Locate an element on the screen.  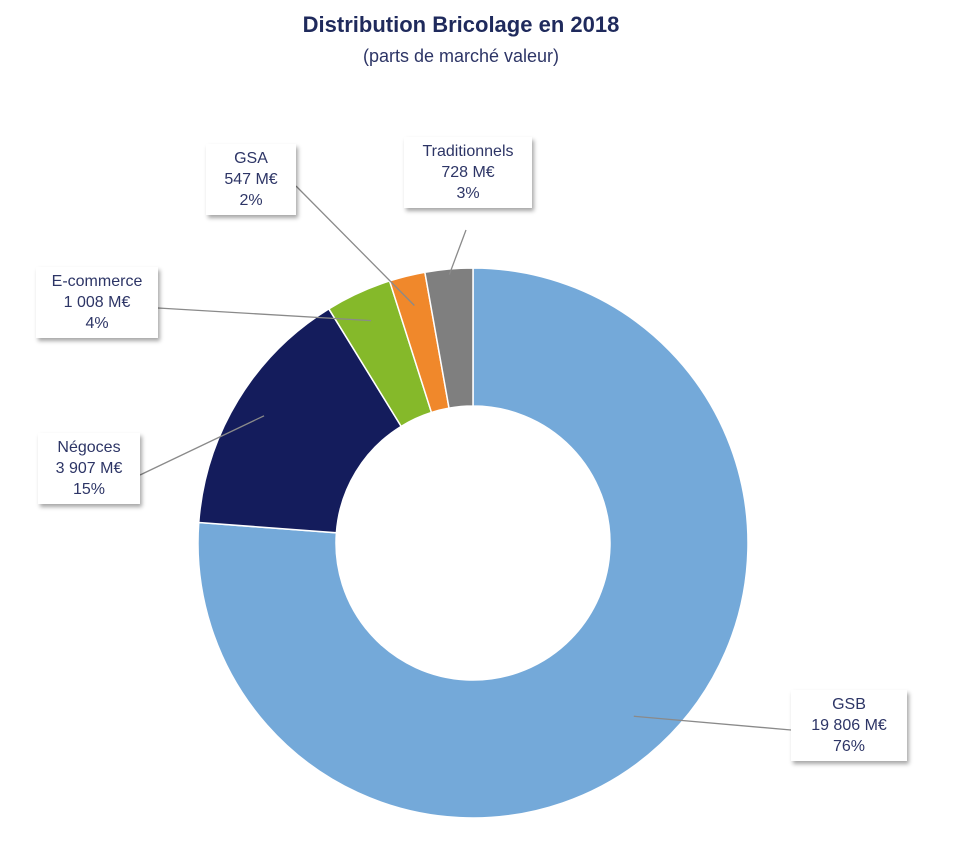
callout-value: 1 008 M€ is located at coordinates (97, 302).